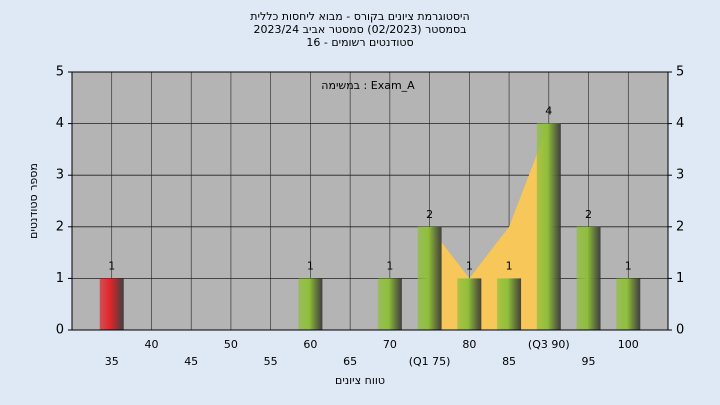 The image size is (720, 405). Describe the element at coordinates (680, 72) in the screenshot. I see `y2-tick-label: 5` at that location.